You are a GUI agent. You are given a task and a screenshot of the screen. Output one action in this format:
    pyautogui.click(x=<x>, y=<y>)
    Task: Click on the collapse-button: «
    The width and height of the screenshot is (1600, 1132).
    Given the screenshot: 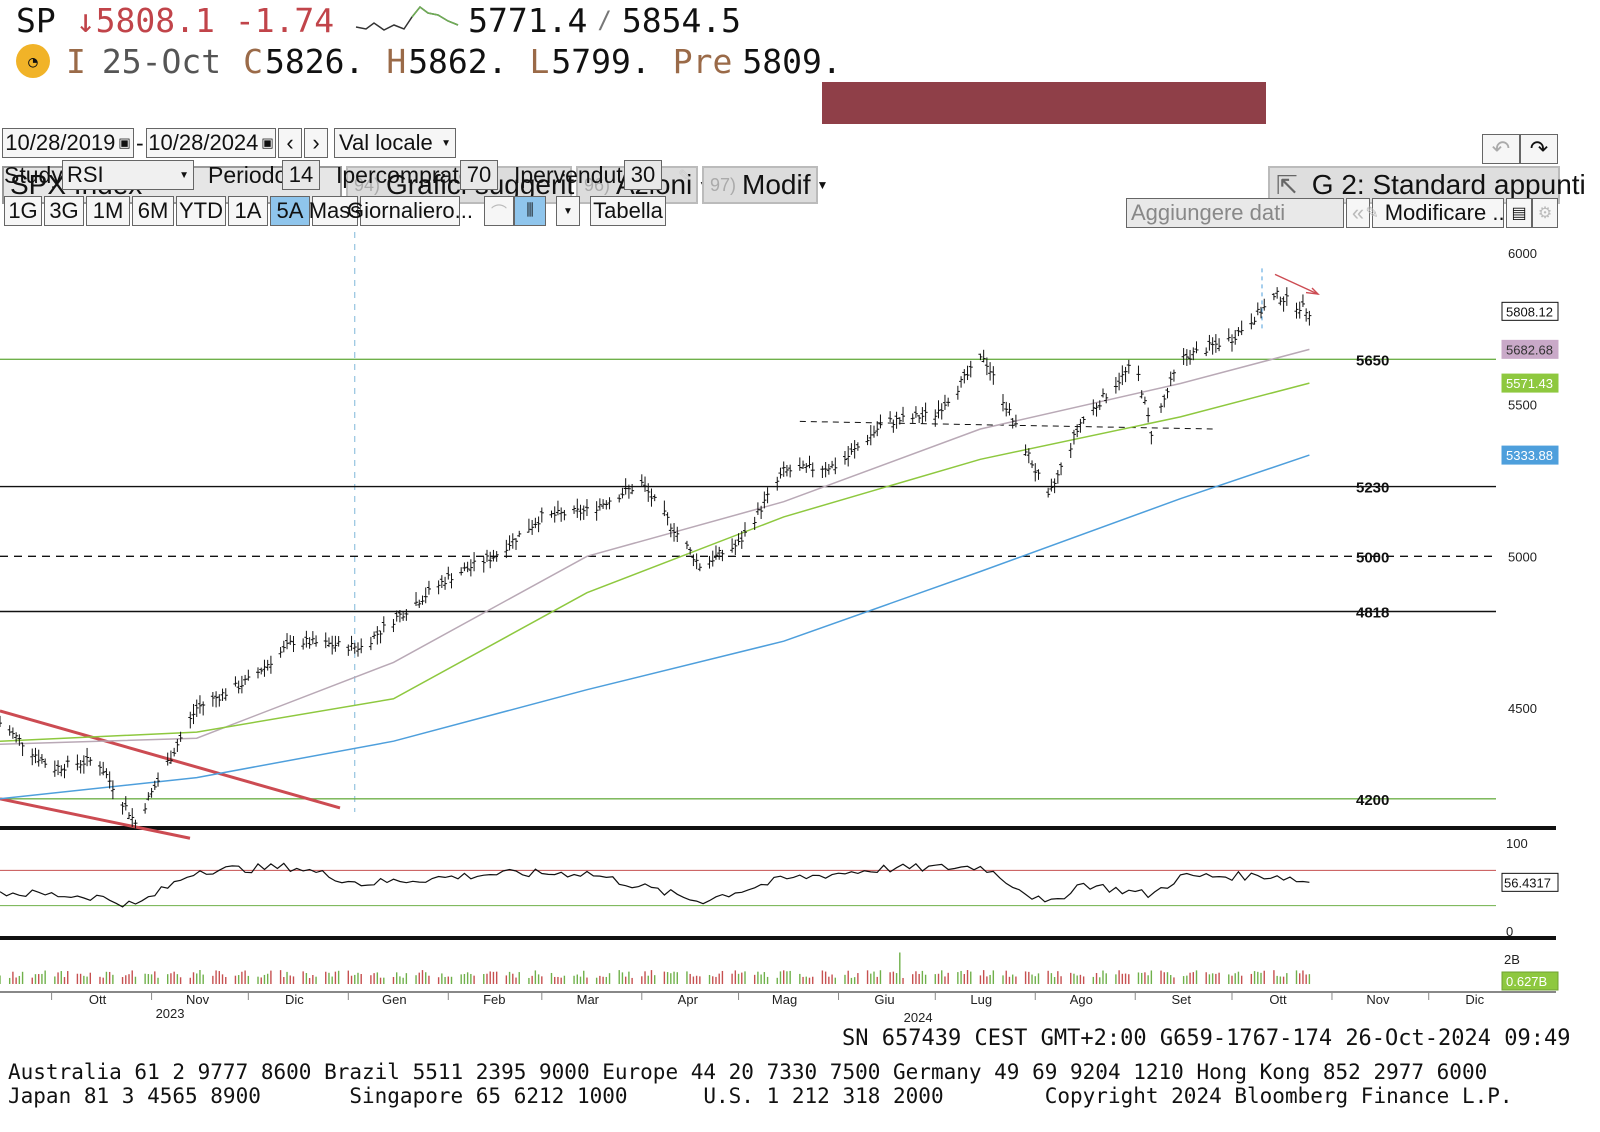 What is the action you would take?
    pyautogui.click(x=1358, y=213)
    